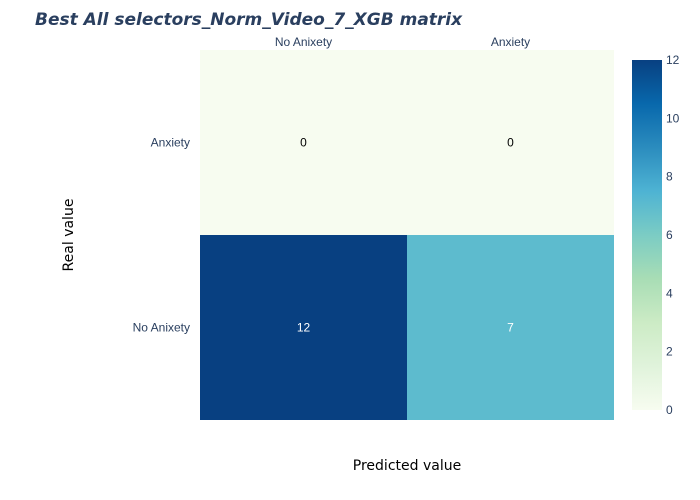 This screenshot has height=500, width=700. What do you see at coordinates (669, 293) in the screenshot?
I see `colorbar-tick-label: 4` at bounding box center [669, 293].